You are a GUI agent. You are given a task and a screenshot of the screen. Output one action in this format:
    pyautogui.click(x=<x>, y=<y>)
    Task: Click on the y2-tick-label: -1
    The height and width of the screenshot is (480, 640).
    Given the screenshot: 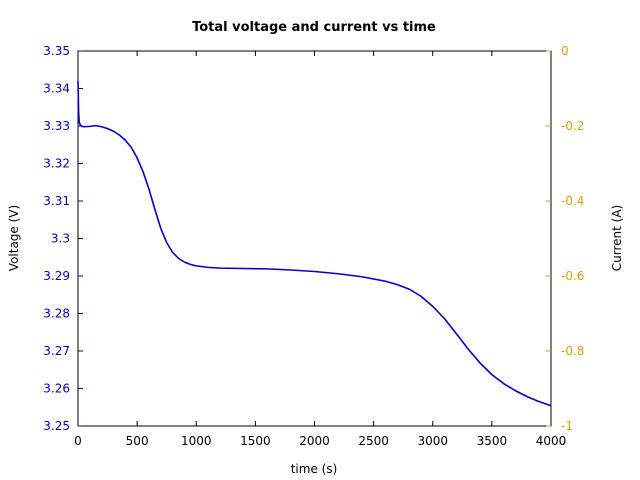 What is the action you would take?
    pyautogui.click(x=567, y=426)
    